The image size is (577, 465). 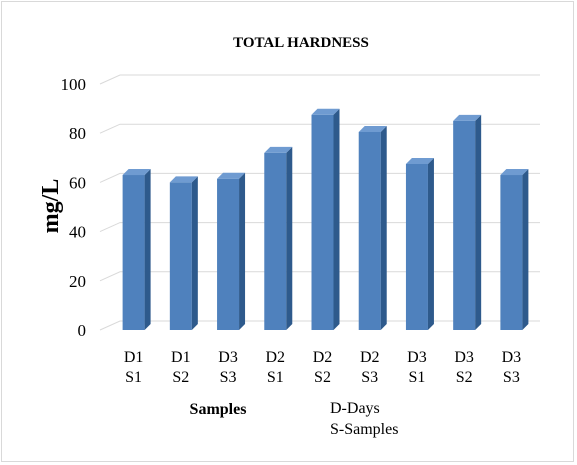 What do you see at coordinates (181, 367) in the screenshot?
I see `x-tick-label: D1 S2` at bounding box center [181, 367].